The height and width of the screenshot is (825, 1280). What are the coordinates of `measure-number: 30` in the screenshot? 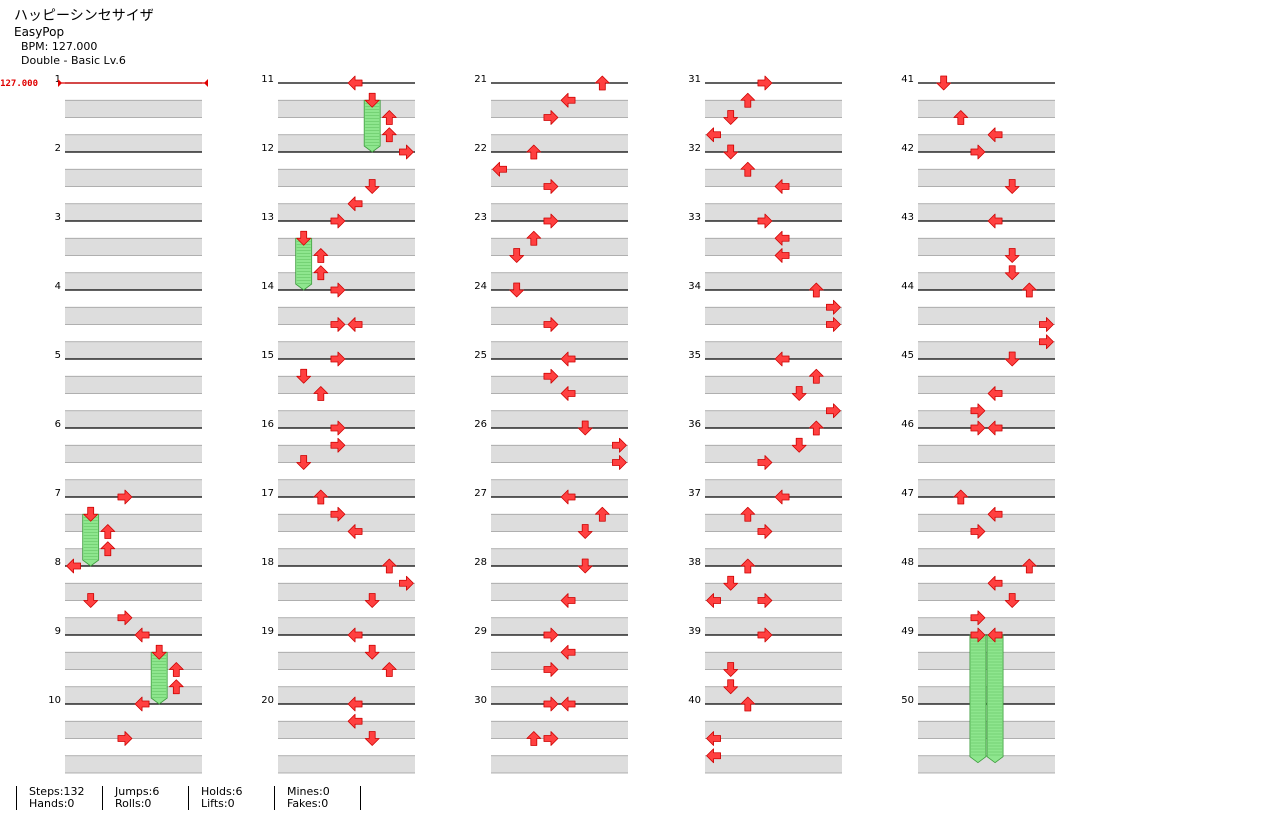 It's located at (480, 700).